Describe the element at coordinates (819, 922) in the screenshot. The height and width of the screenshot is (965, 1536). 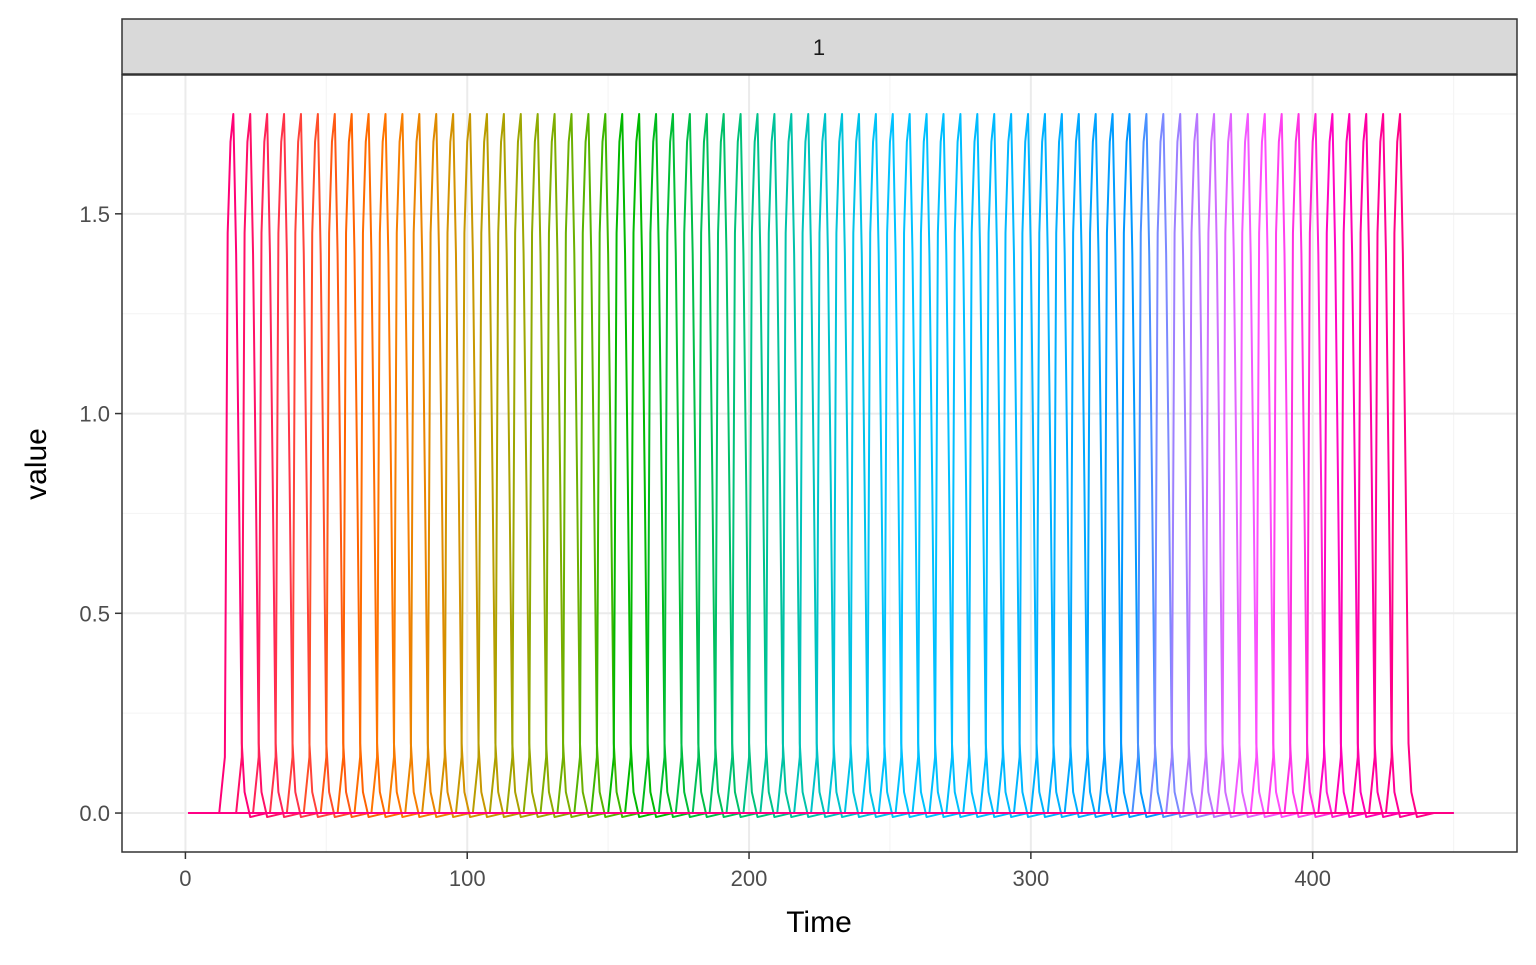
I see `x-axis-title: Time` at that location.